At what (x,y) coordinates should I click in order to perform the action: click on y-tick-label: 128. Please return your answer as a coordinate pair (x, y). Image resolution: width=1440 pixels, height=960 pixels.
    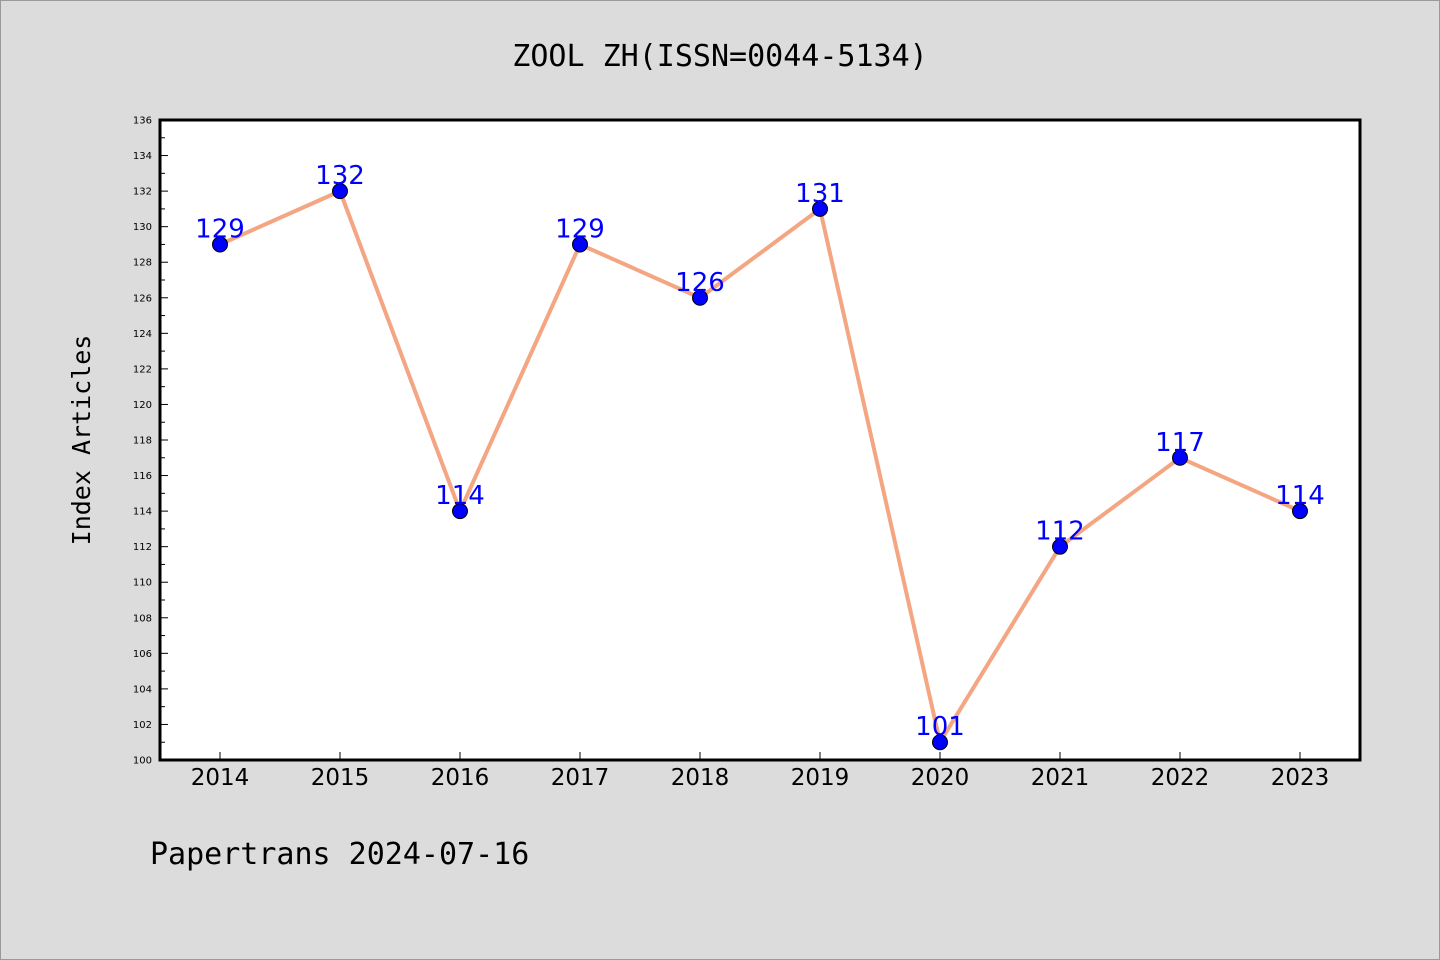
    Looking at the image, I should click on (142, 263).